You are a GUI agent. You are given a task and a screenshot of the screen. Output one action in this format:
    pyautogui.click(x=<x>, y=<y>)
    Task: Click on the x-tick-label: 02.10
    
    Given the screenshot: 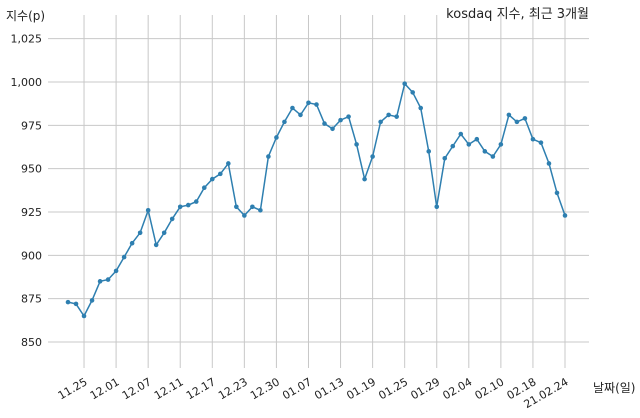 What is the action you would take?
    pyautogui.click(x=490, y=388)
    